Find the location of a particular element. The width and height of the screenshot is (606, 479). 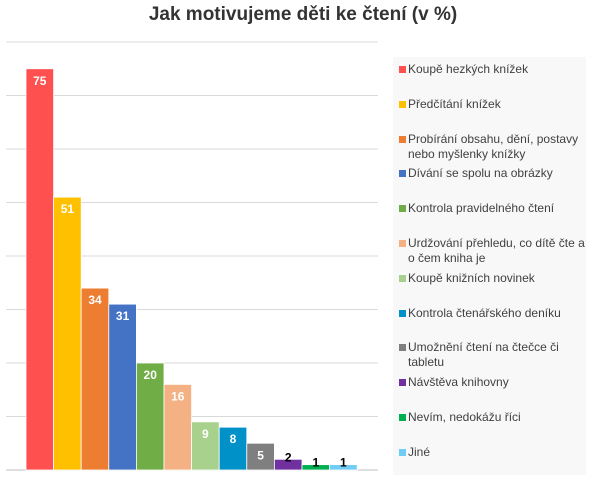

legend-item: Kontrola pravidelného čtení is located at coordinates (496, 208).